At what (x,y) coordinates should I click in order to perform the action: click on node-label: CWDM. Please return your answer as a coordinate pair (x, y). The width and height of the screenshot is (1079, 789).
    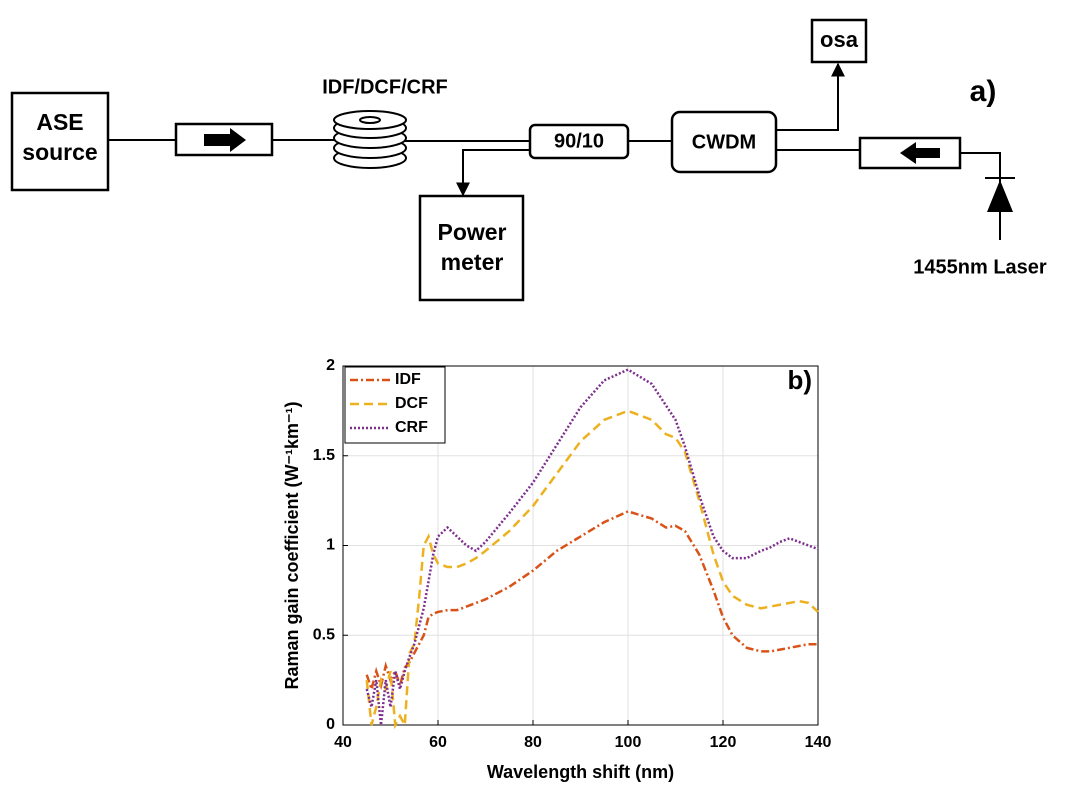
    Looking at the image, I should click on (724, 142).